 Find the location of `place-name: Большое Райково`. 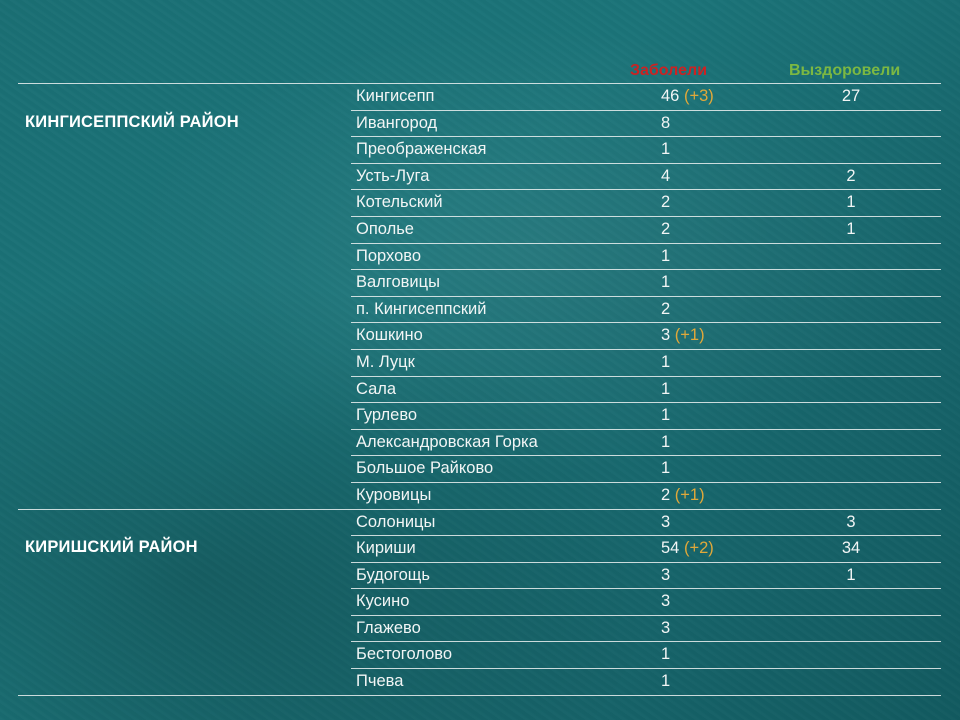

place-name: Большое Райково is located at coordinates (425, 468).